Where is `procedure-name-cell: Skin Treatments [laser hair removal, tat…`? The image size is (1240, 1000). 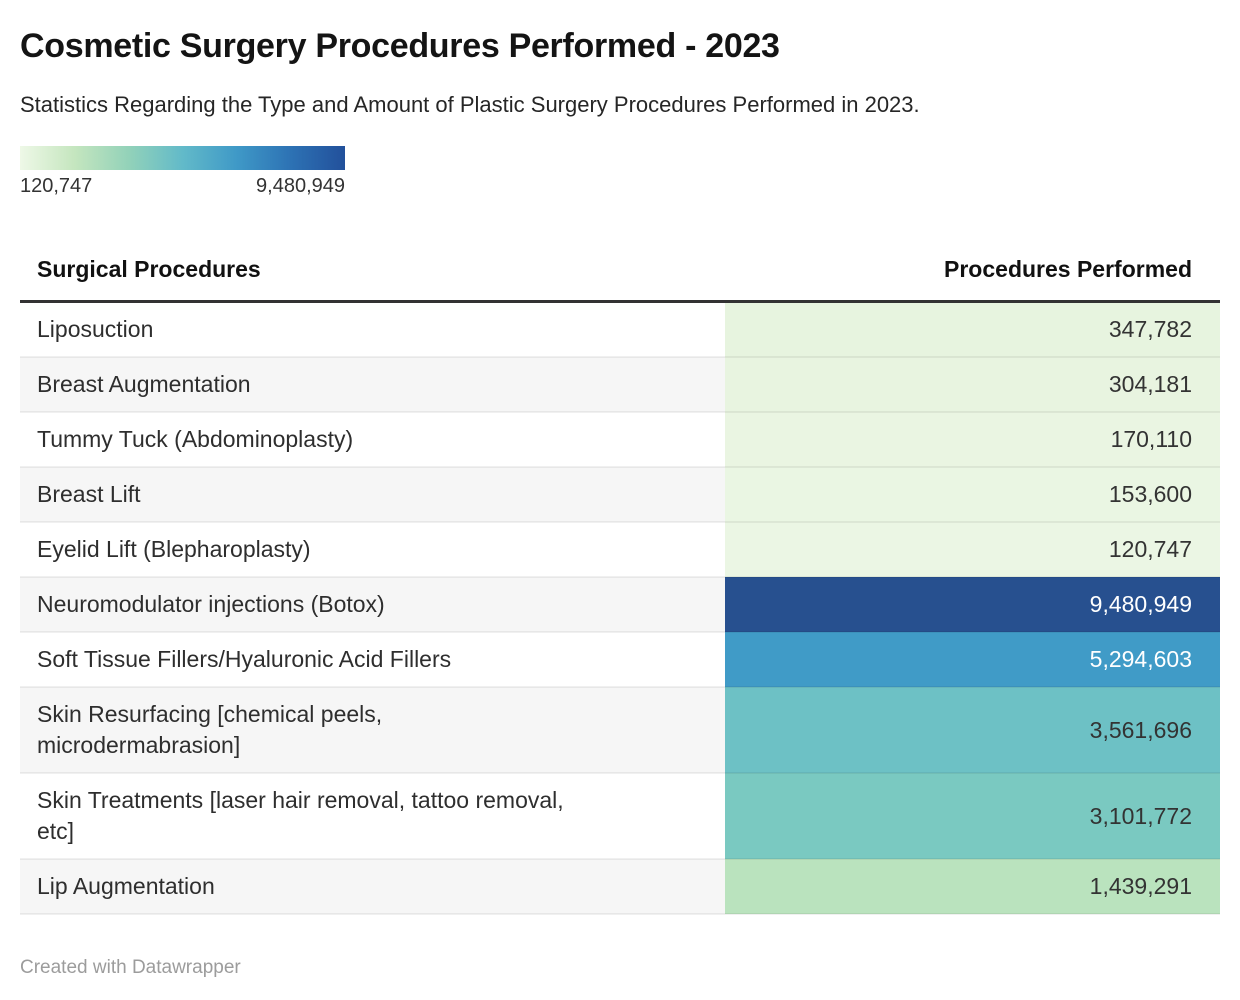
procedure-name-cell: Skin Treatments [laser hair removal, tat… is located at coordinates (372, 816).